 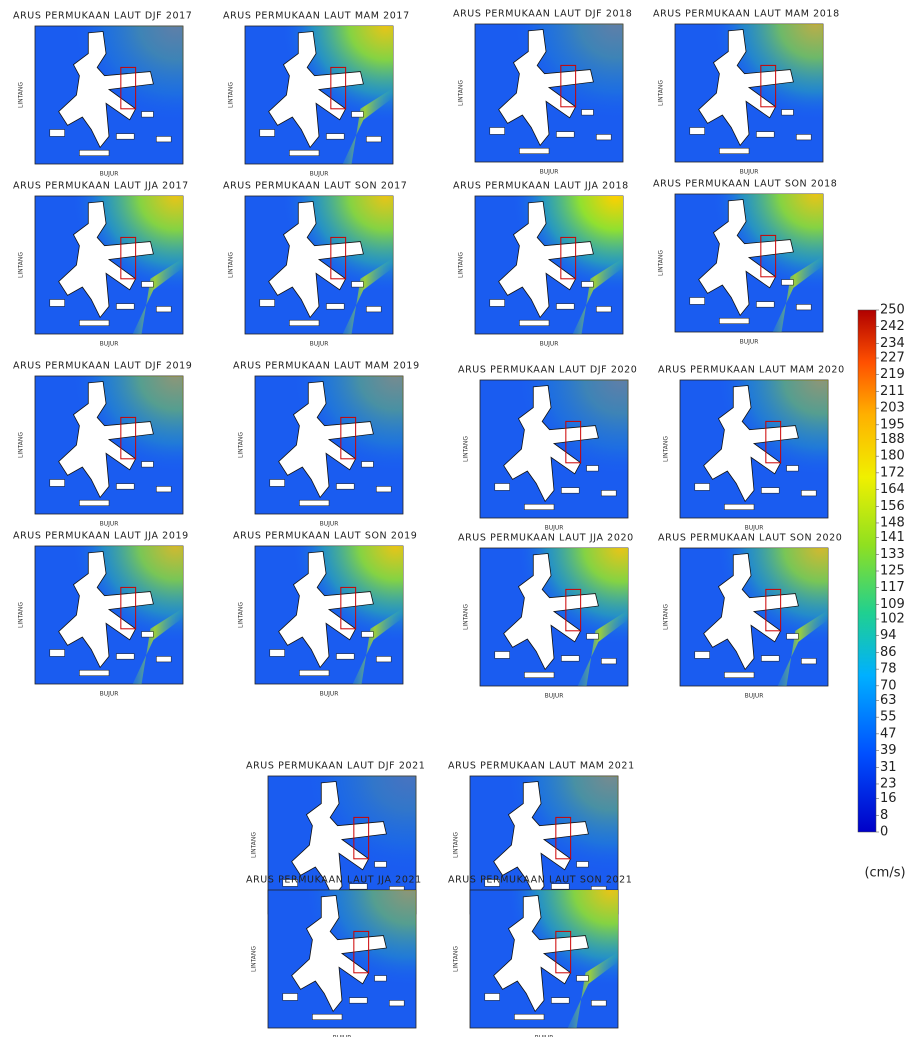 What do you see at coordinates (888, 669) in the screenshot?
I see `colorbar-label: 78` at bounding box center [888, 669].